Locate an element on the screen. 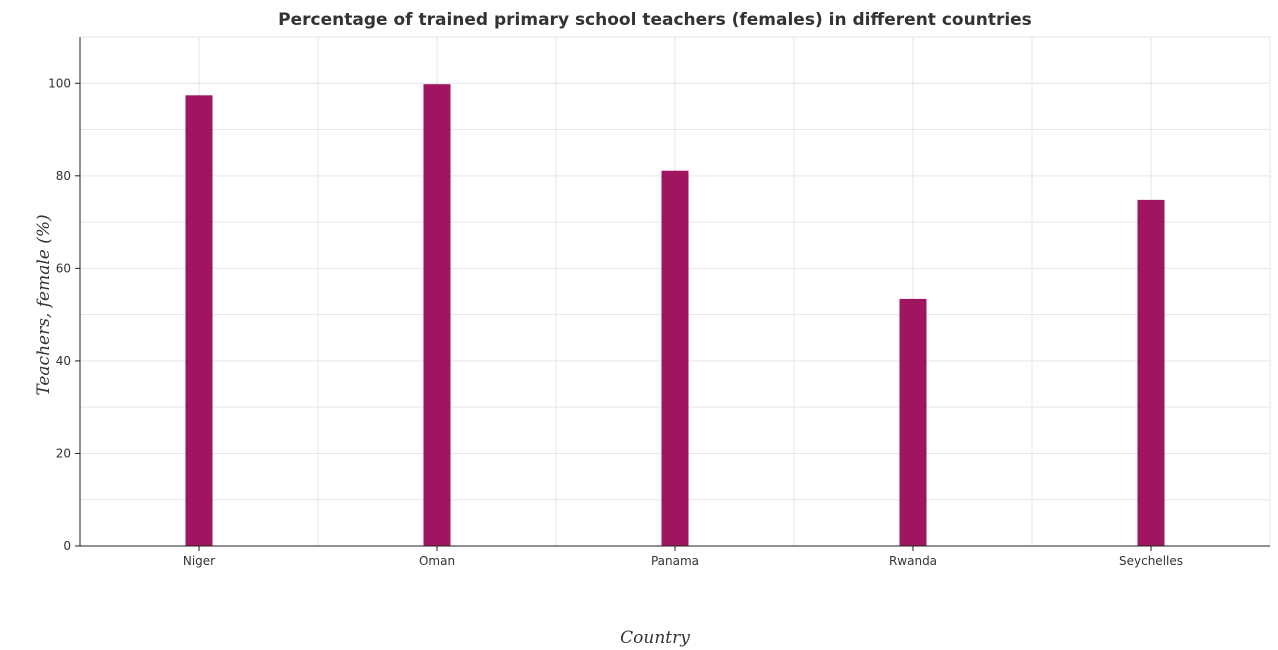 The height and width of the screenshot is (650, 1278). bar-oman is located at coordinates (437, 315).